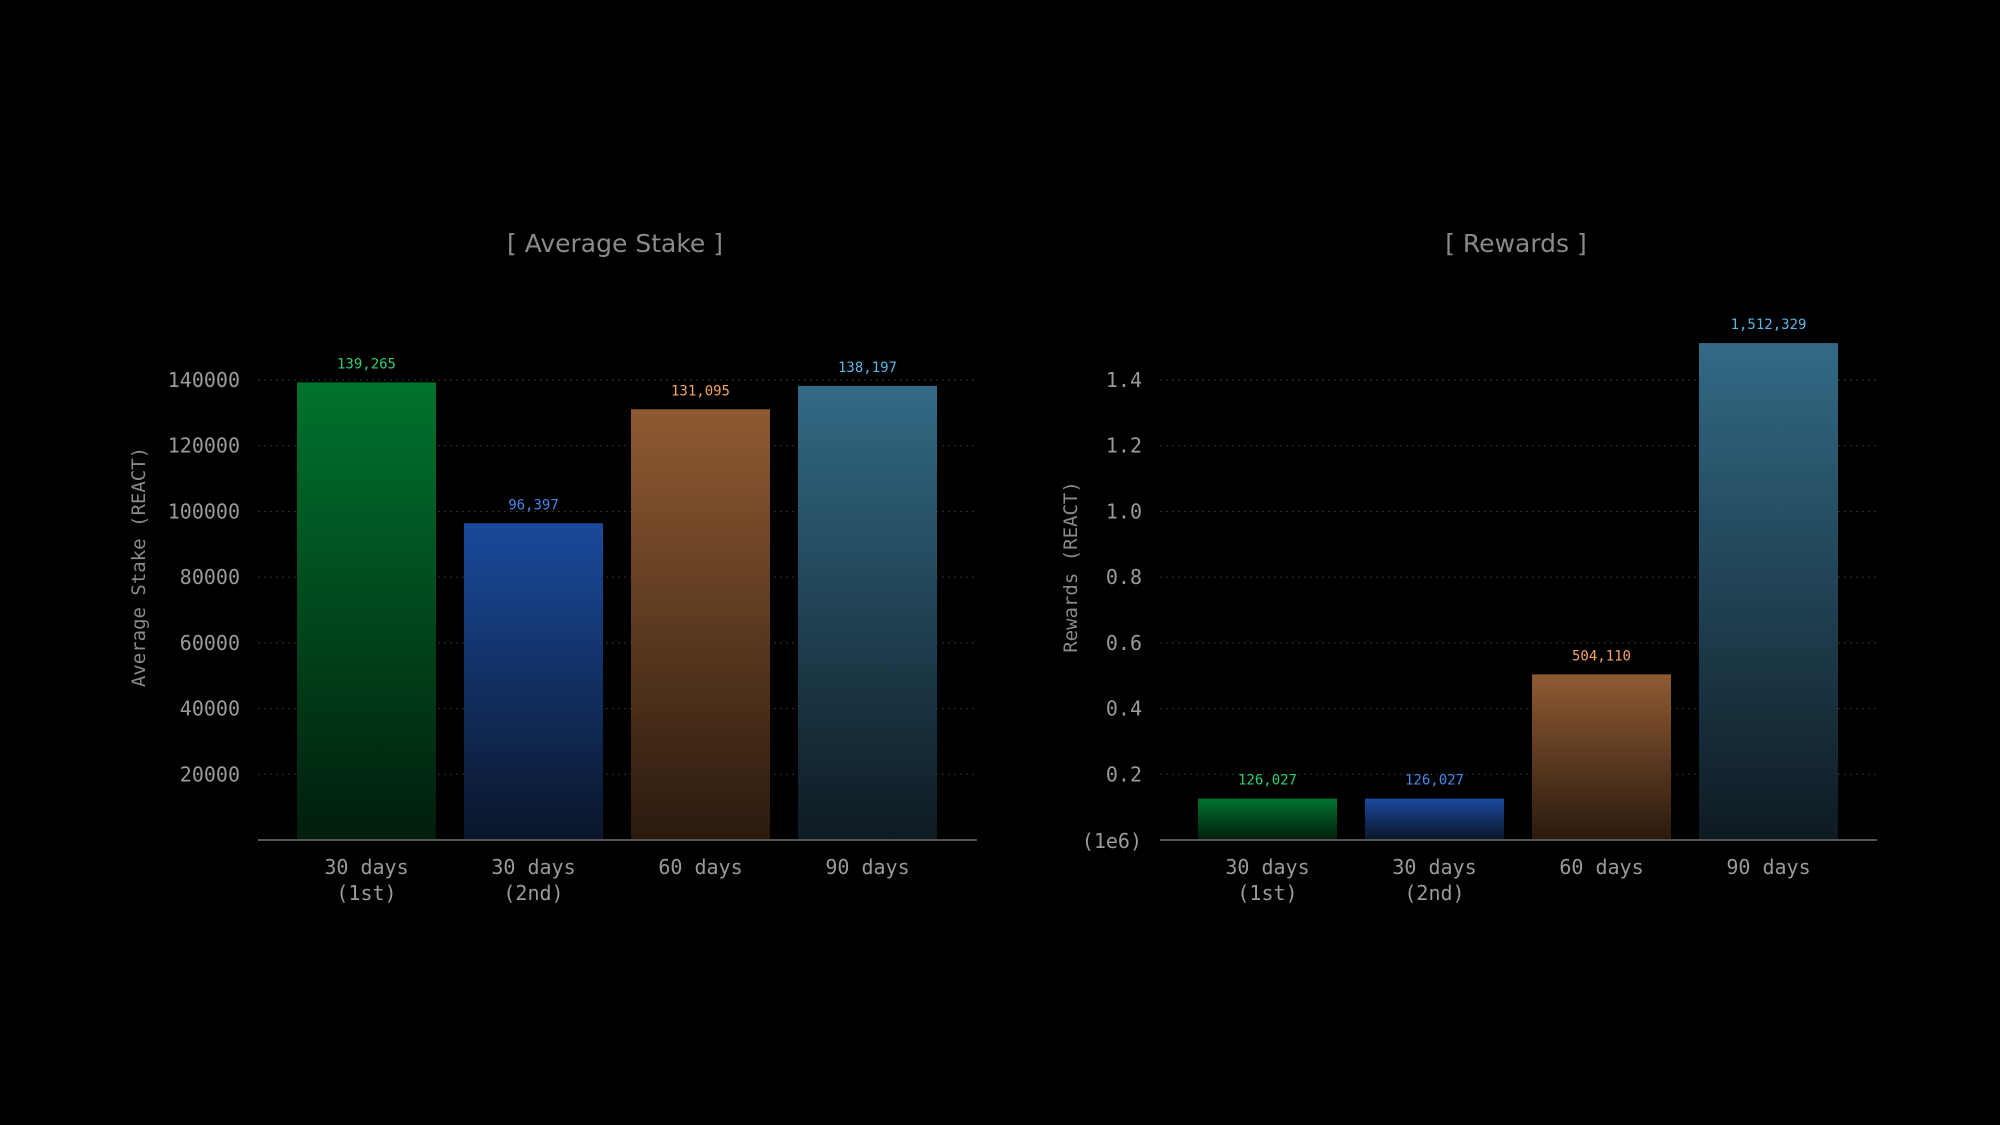  What do you see at coordinates (210, 643) in the screenshot?
I see `y-tick-label: 60000` at bounding box center [210, 643].